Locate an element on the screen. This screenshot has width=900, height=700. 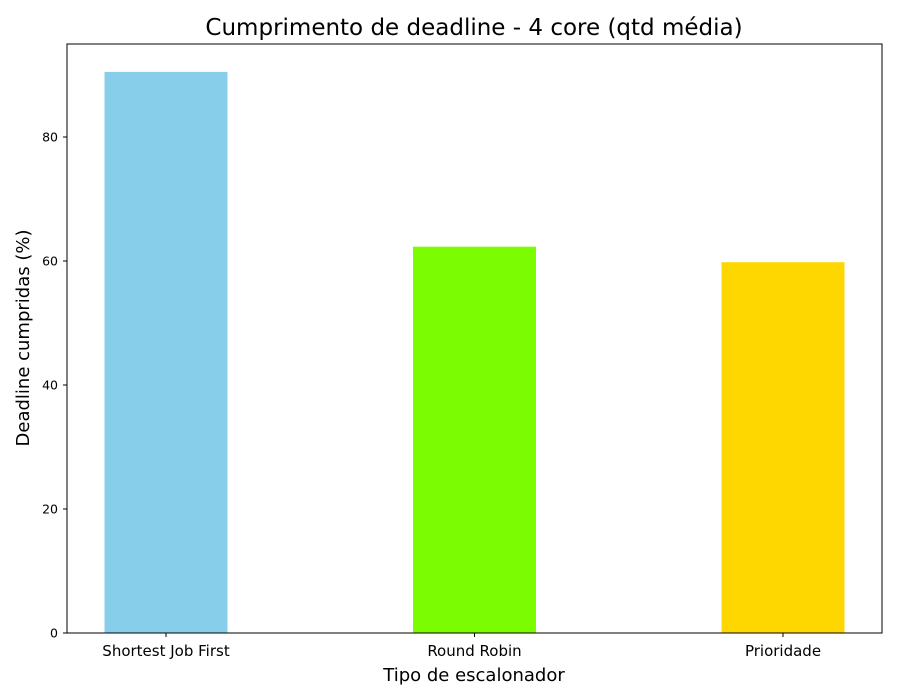
bar-shortest-job-first is located at coordinates (166, 352).